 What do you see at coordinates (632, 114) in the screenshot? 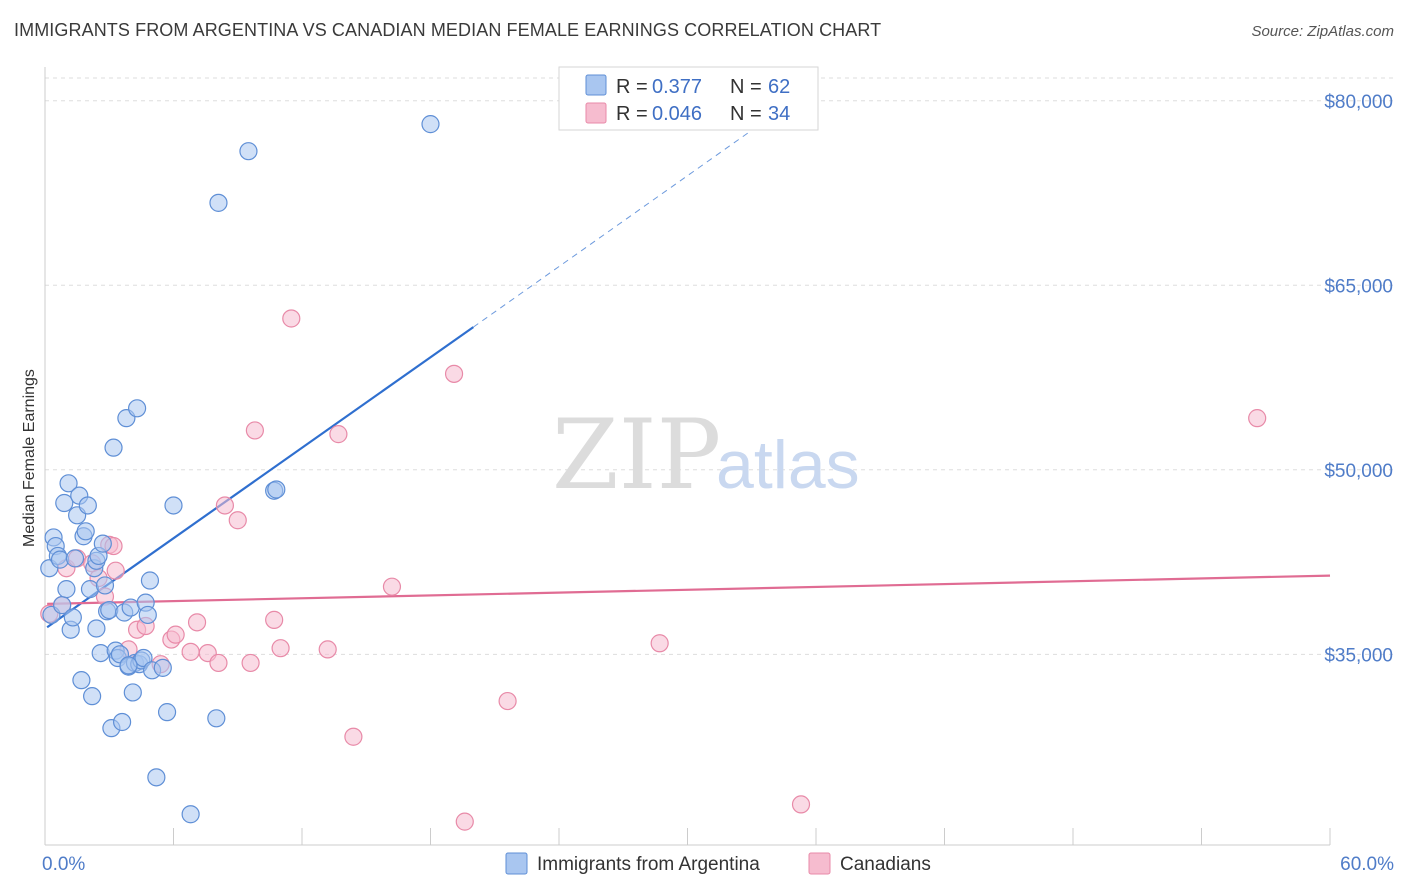
I see `legend-r-label-2: R =` at bounding box center [632, 114].